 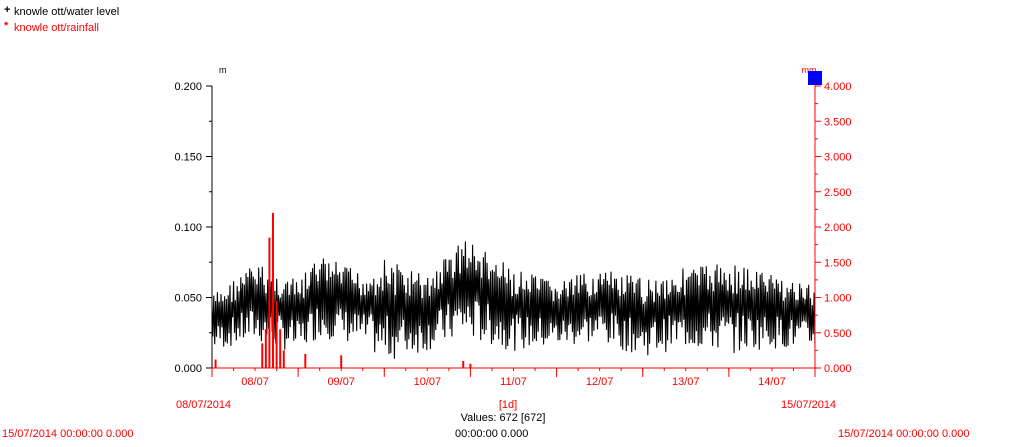 What do you see at coordinates (904, 434) in the screenshot?
I see `footer-right-readout: 15/07/2014 00:00:00 0.000` at bounding box center [904, 434].